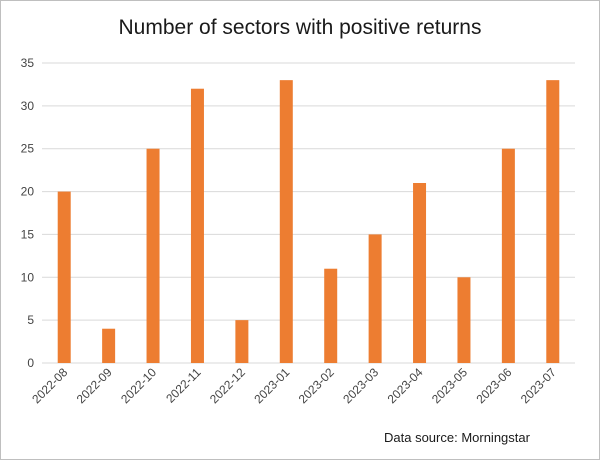  What do you see at coordinates (30, 320) in the screenshot?
I see `y-tick-label: 5` at bounding box center [30, 320].